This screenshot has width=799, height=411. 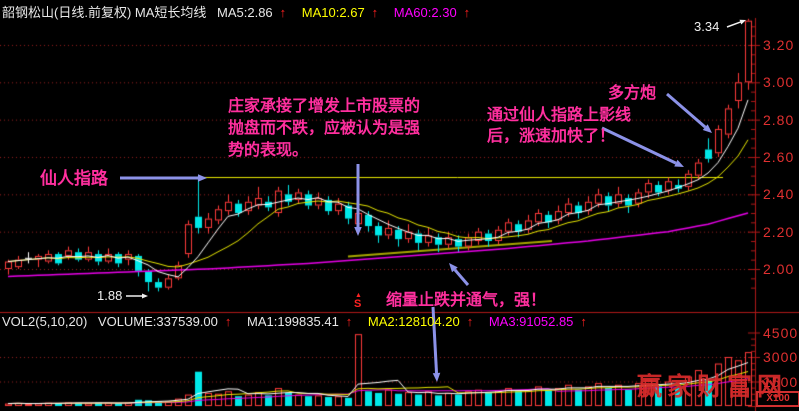 What do you see at coordinates (779, 82) in the screenshot?
I see `price-axis-label: 3.00` at bounding box center [779, 82].